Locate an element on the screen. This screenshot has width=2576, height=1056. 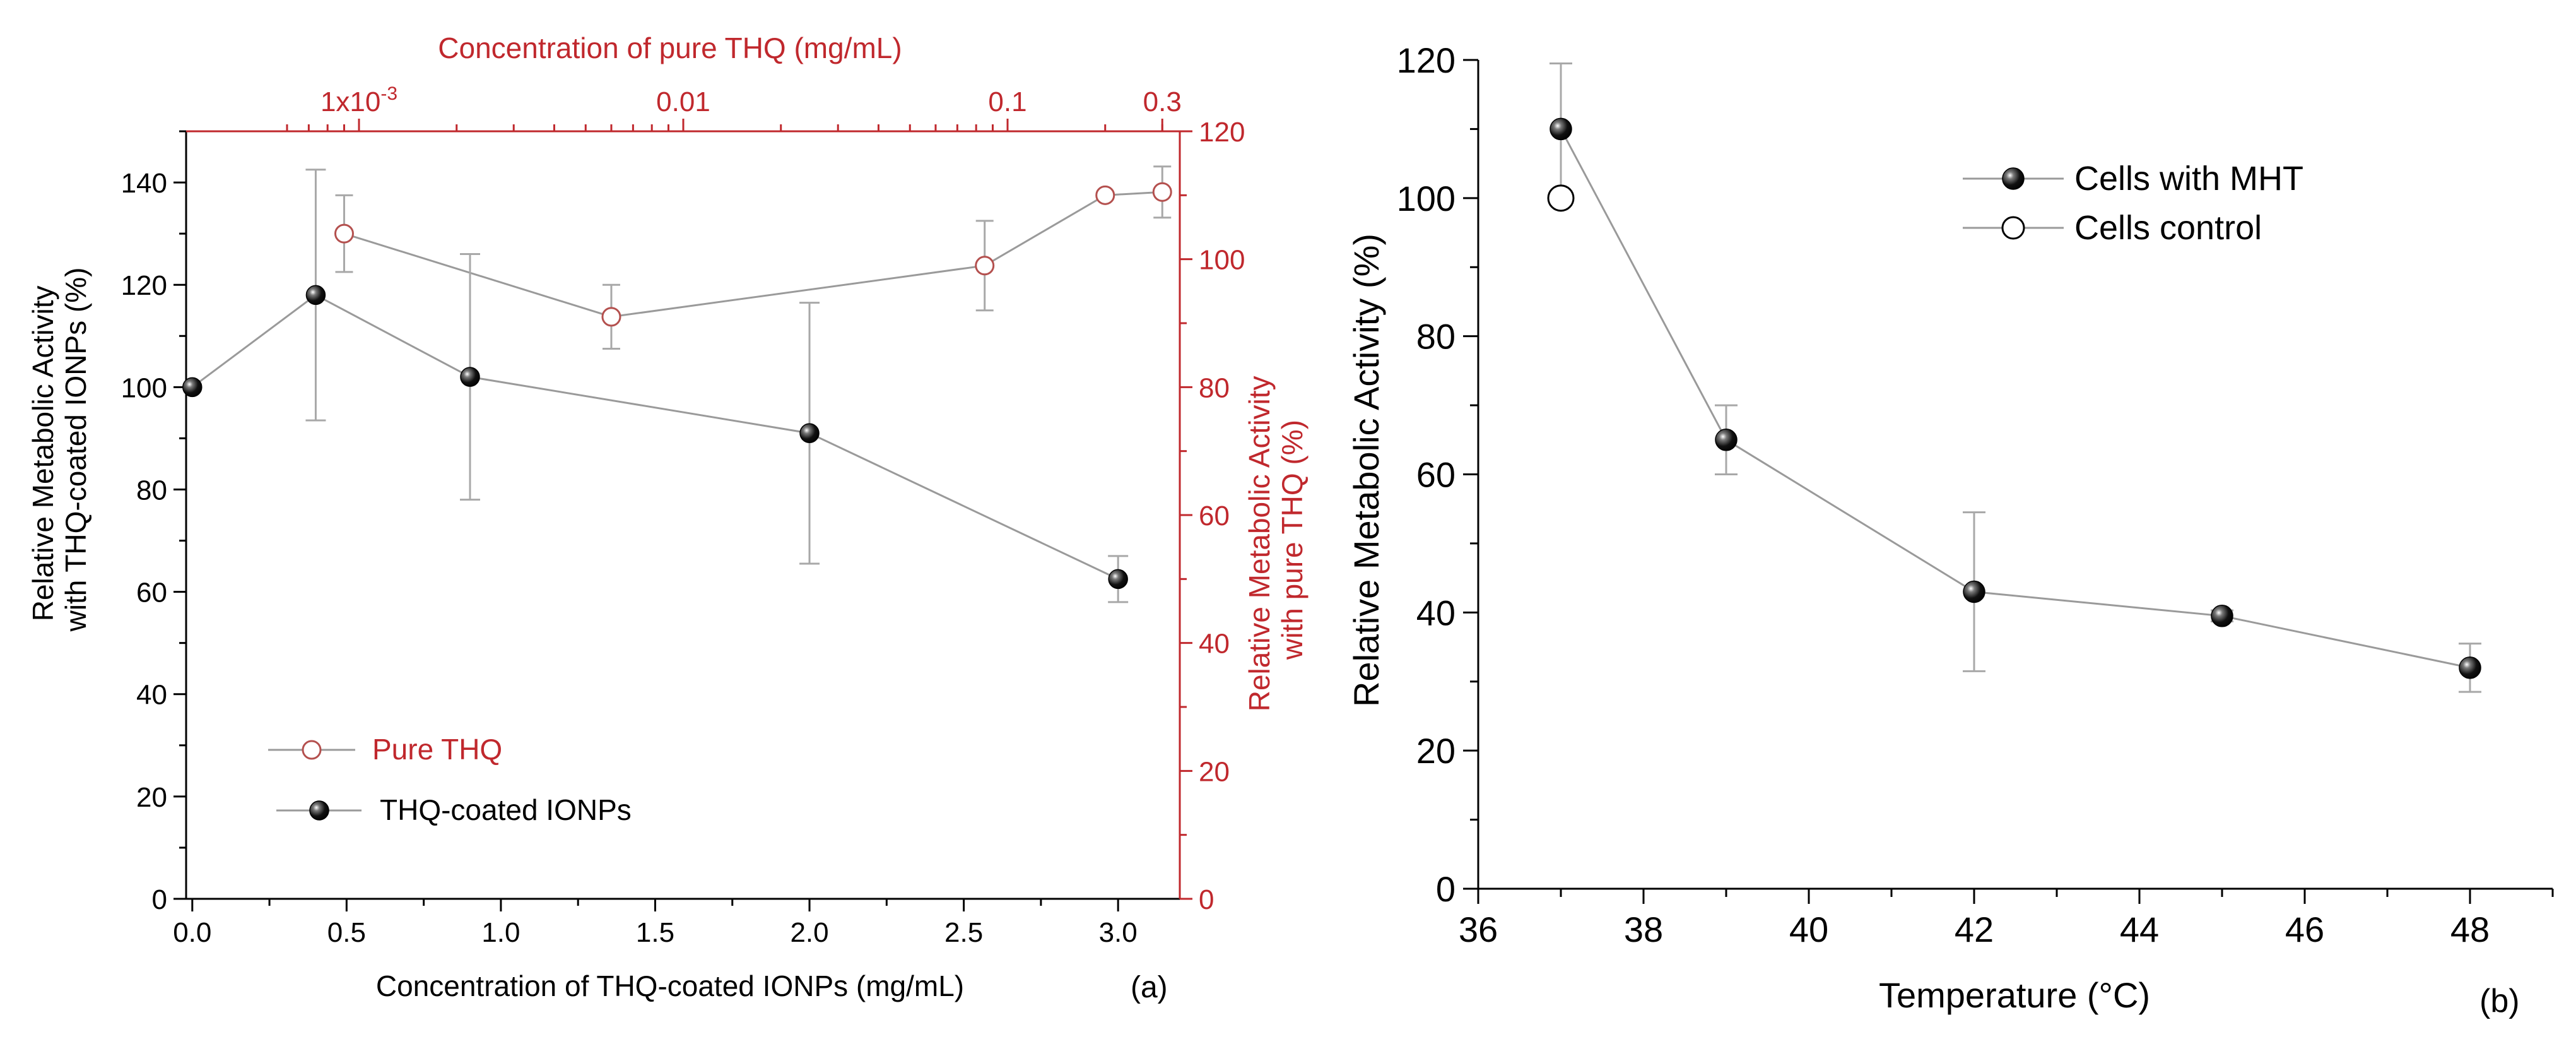
panel-b-y-tick-label: 20 is located at coordinates (1436, 751).